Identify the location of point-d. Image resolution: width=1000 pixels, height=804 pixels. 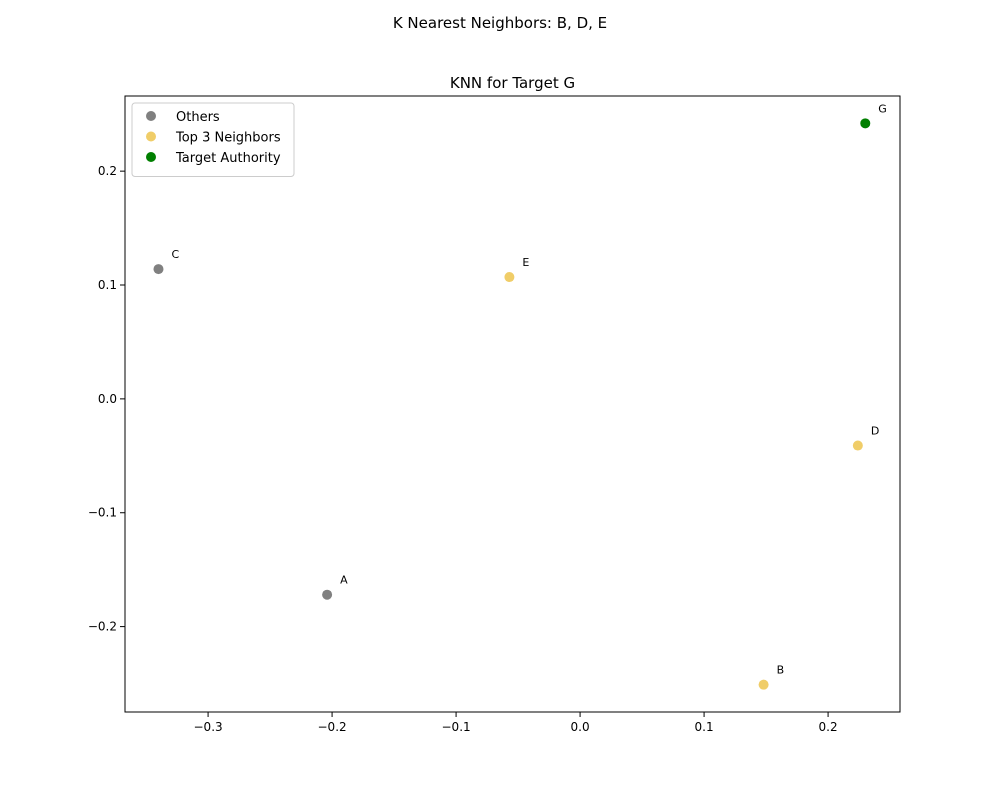
(857, 445).